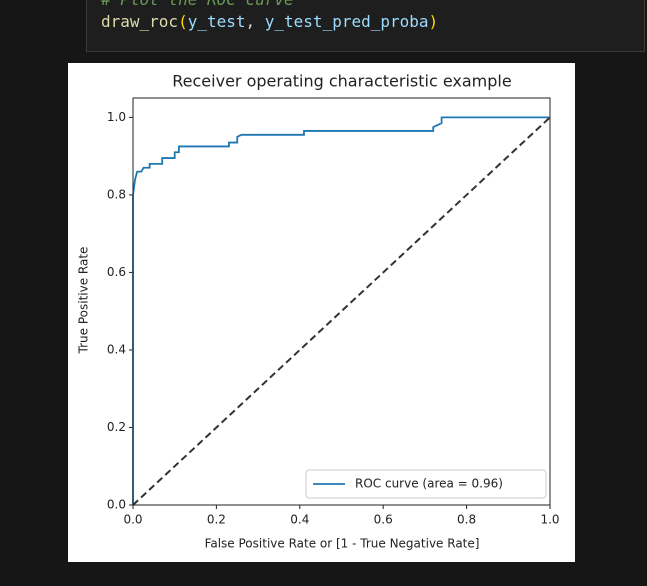  I want to click on code-token: draw_roc, so click(140, 21).